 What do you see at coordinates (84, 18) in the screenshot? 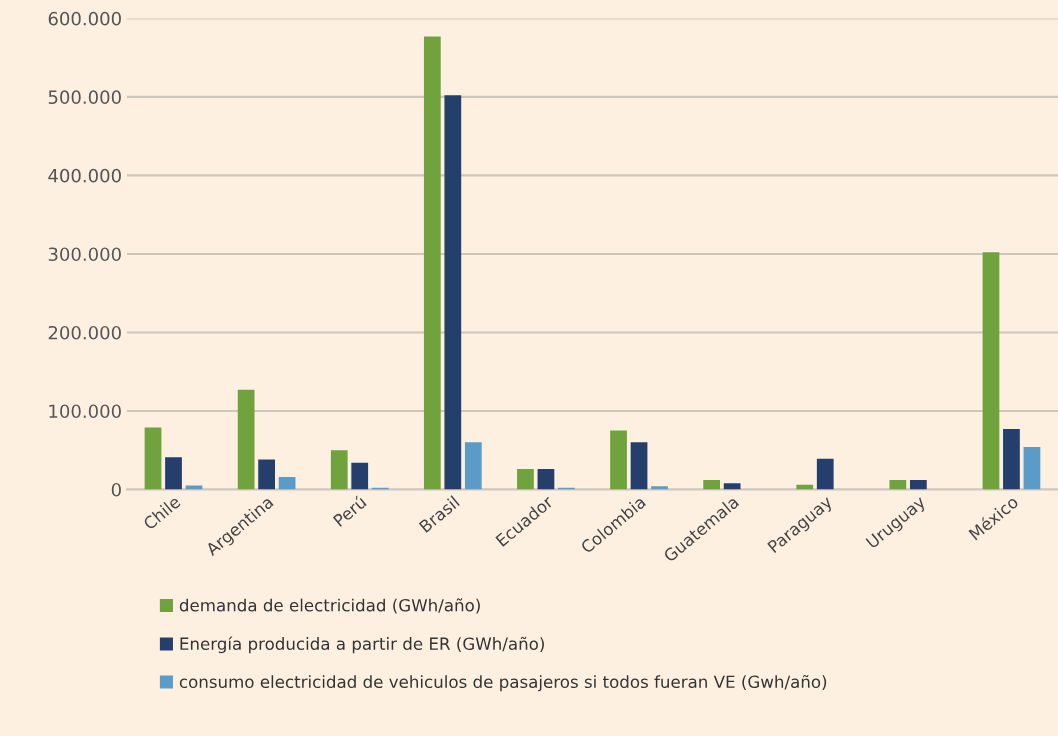
I see `y-tick-label: 600.000` at bounding box center [84, 18].